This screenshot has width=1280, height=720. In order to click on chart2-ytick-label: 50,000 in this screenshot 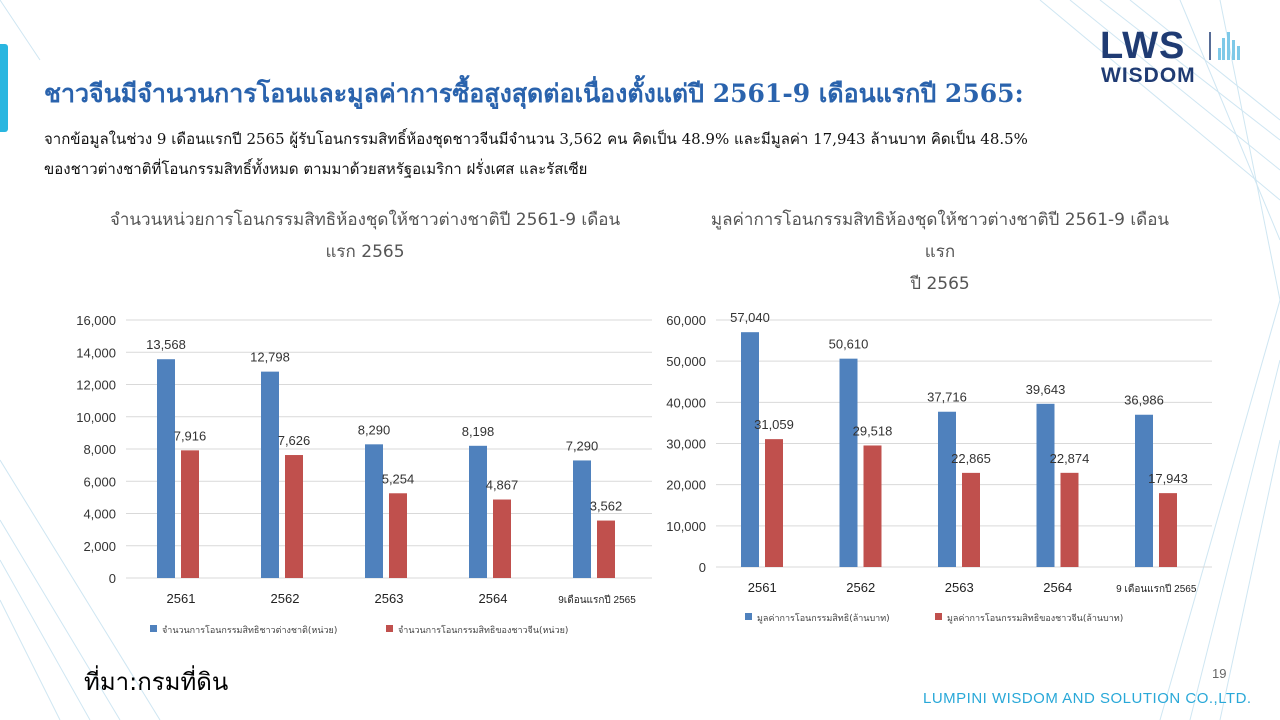, I will do `click(686, 361)`.